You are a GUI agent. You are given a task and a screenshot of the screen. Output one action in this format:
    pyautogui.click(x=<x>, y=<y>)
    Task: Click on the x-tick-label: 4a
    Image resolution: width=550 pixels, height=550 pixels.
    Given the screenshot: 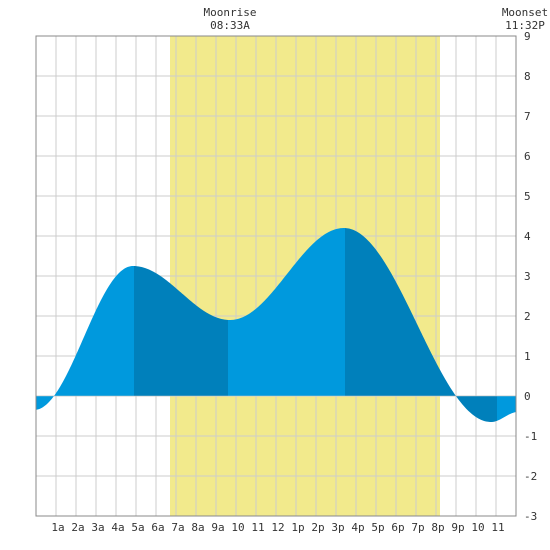 What is the action you would take?
    pyautogui.click(x=117, y=527)
    